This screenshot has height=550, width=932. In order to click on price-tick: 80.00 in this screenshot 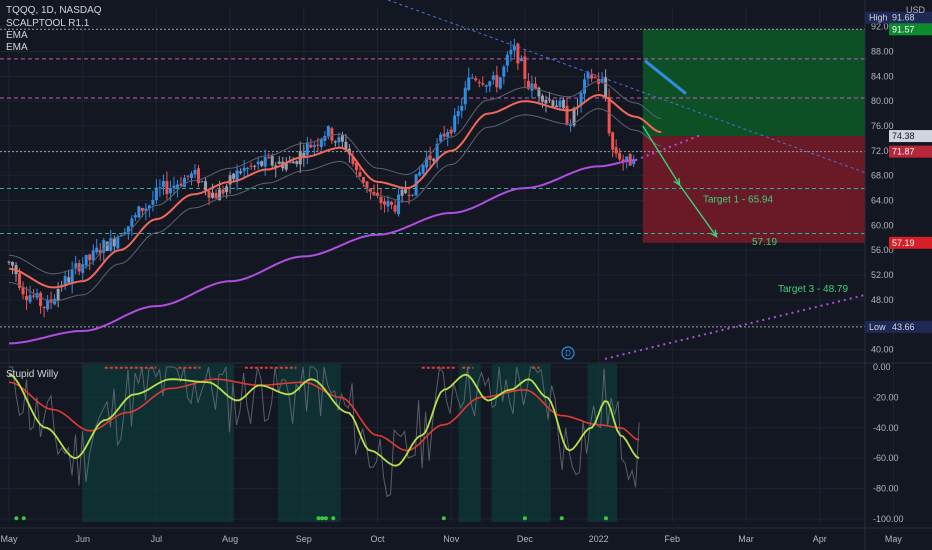, I will do `click(882, 101)`.